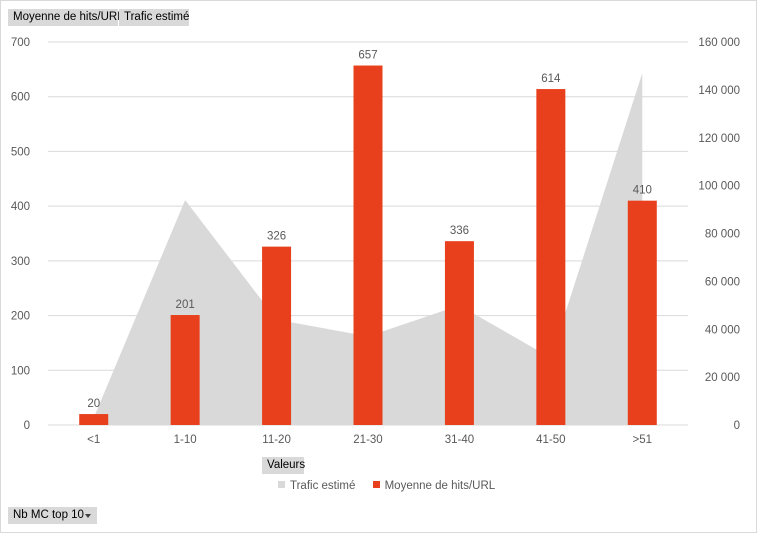  What do you see at coordinates (551, 79) in the screenshot?
I see `data-label: 614` at bounding box center [551, 79].